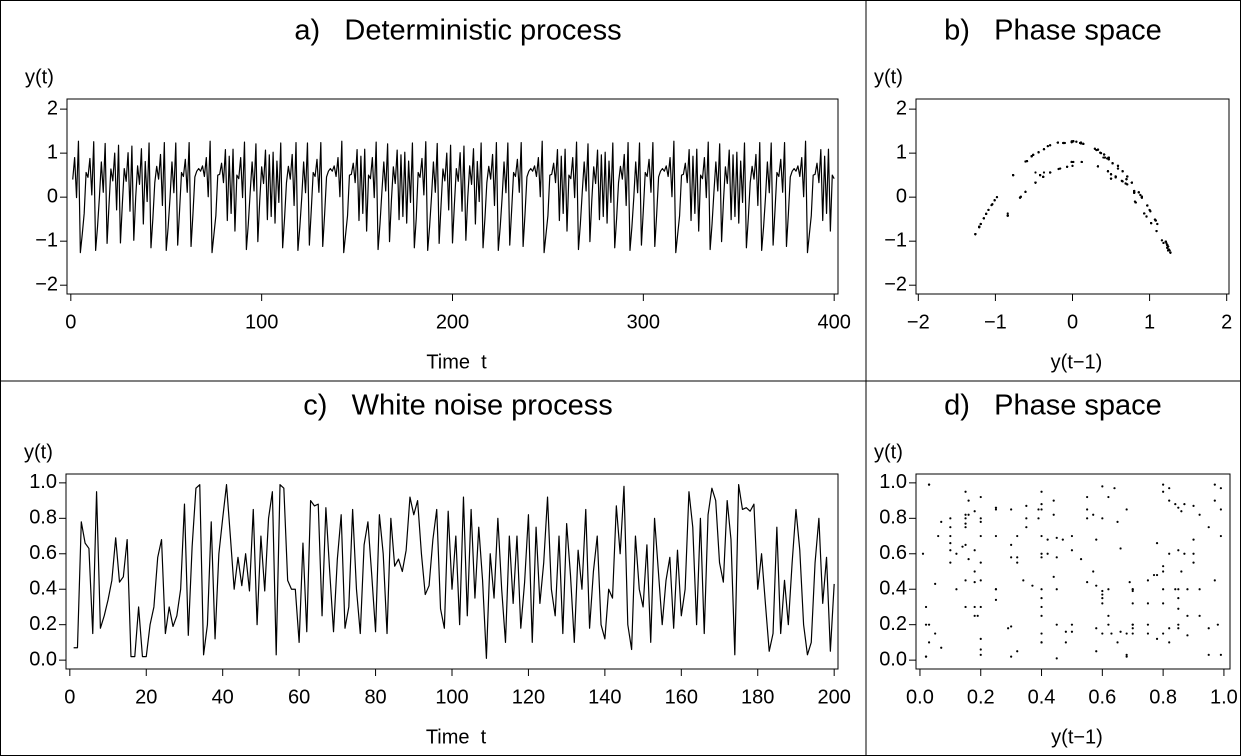  Describe the element at coordinates (528, 697) in the screenshot. I see `x-tick-label: 120` at that location.